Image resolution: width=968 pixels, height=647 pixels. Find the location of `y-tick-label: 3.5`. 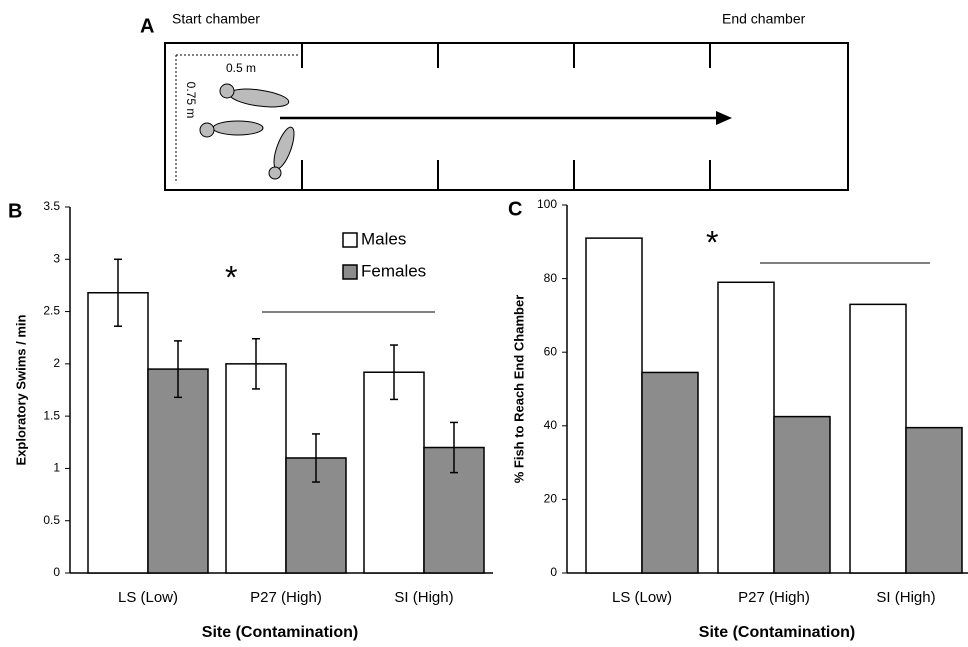

y-tick-label: 3.5 is located at coordinates (51, 206).